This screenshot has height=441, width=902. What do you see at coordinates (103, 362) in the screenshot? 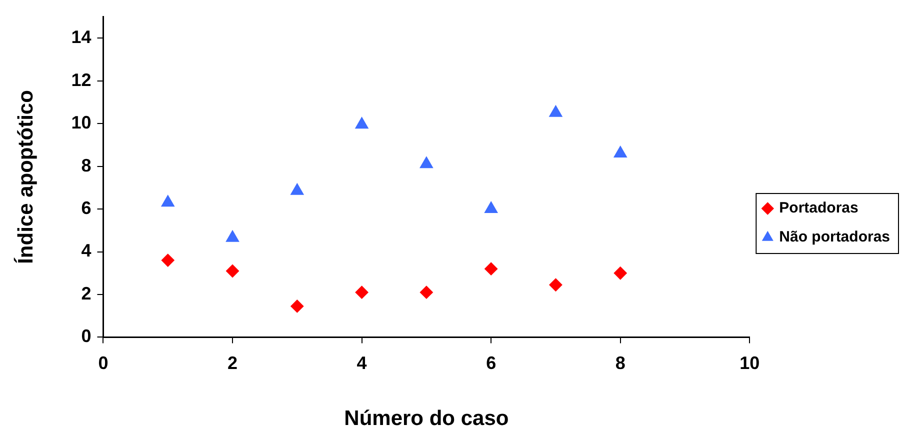
I see `x-tick-label: 0` at bounding box center [103, 362].